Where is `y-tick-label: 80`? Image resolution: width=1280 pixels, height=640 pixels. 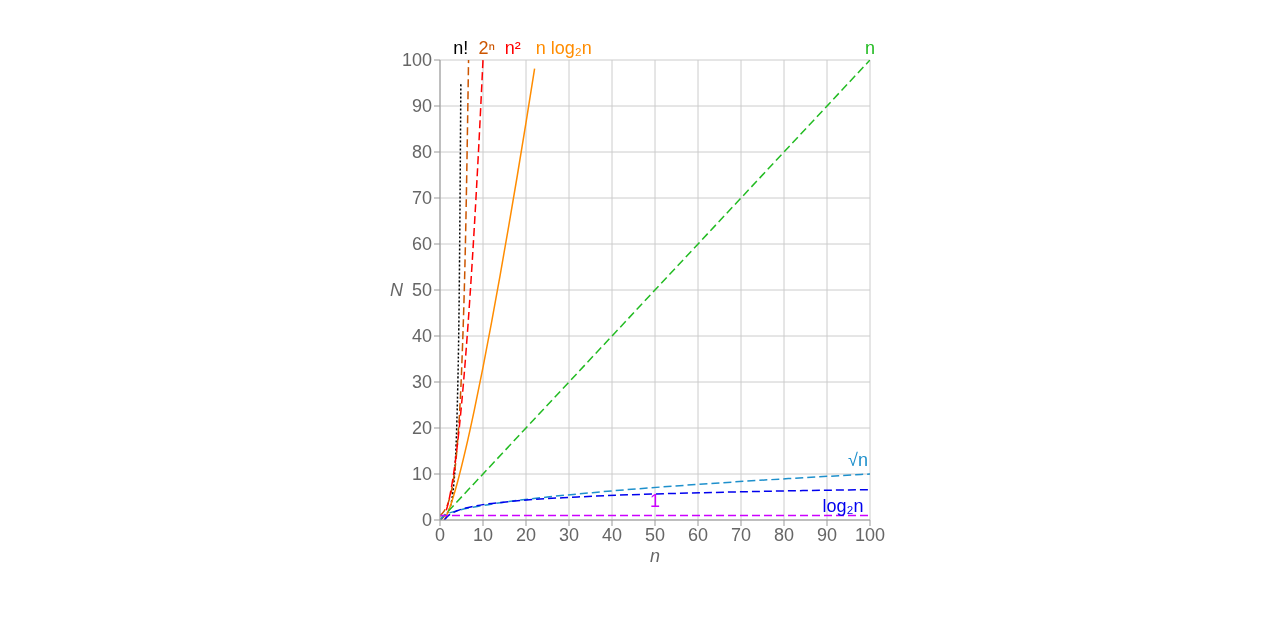
y-tick-label: 80 is located at coordinates (421, 152).